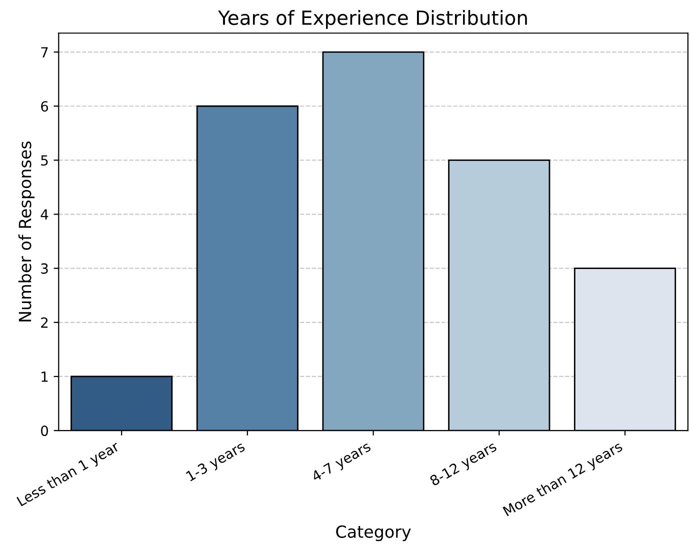 The image size is (690, 552). What do you see at coordinates (26, 231) in the screenshot?
I see `y-axis-title: Number of Responses` at bounding box center [26, 231].